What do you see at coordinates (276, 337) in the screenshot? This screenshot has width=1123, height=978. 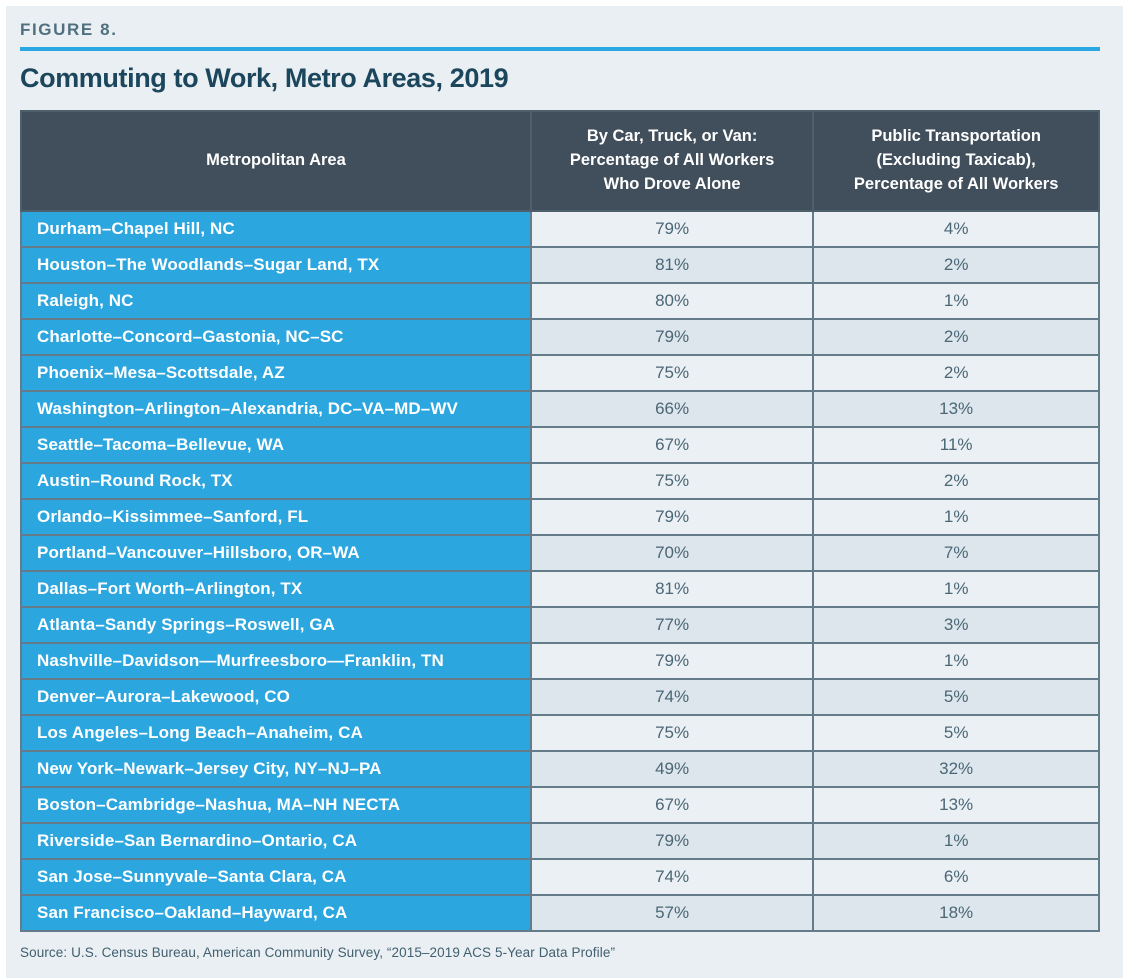 I see `metro-area-cell: Charlotte–Concord–Gastonia, NC–SC` at bounding box center [276, 337].